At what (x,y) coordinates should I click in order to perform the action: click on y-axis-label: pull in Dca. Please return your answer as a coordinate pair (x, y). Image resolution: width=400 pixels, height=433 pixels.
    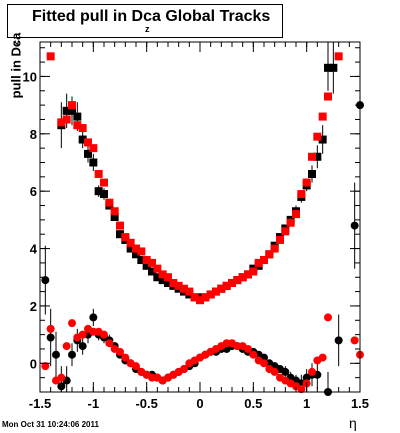
    Looking at the image, I should click on (16, 65).